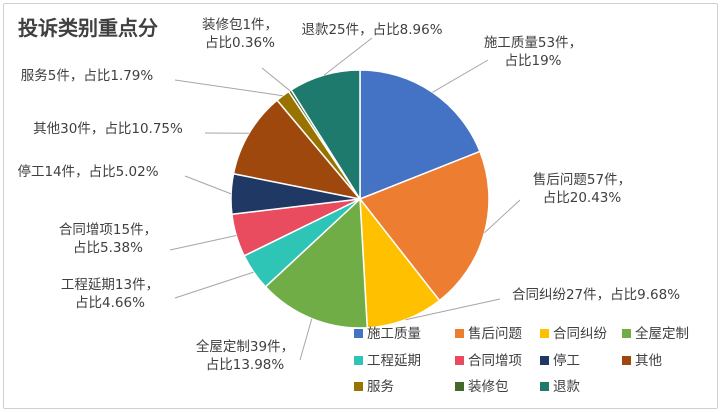 The height and width of the screenshot is (413, 722). I want to click on data-label: 退款25件，占比8.96%, so click(371, 30).